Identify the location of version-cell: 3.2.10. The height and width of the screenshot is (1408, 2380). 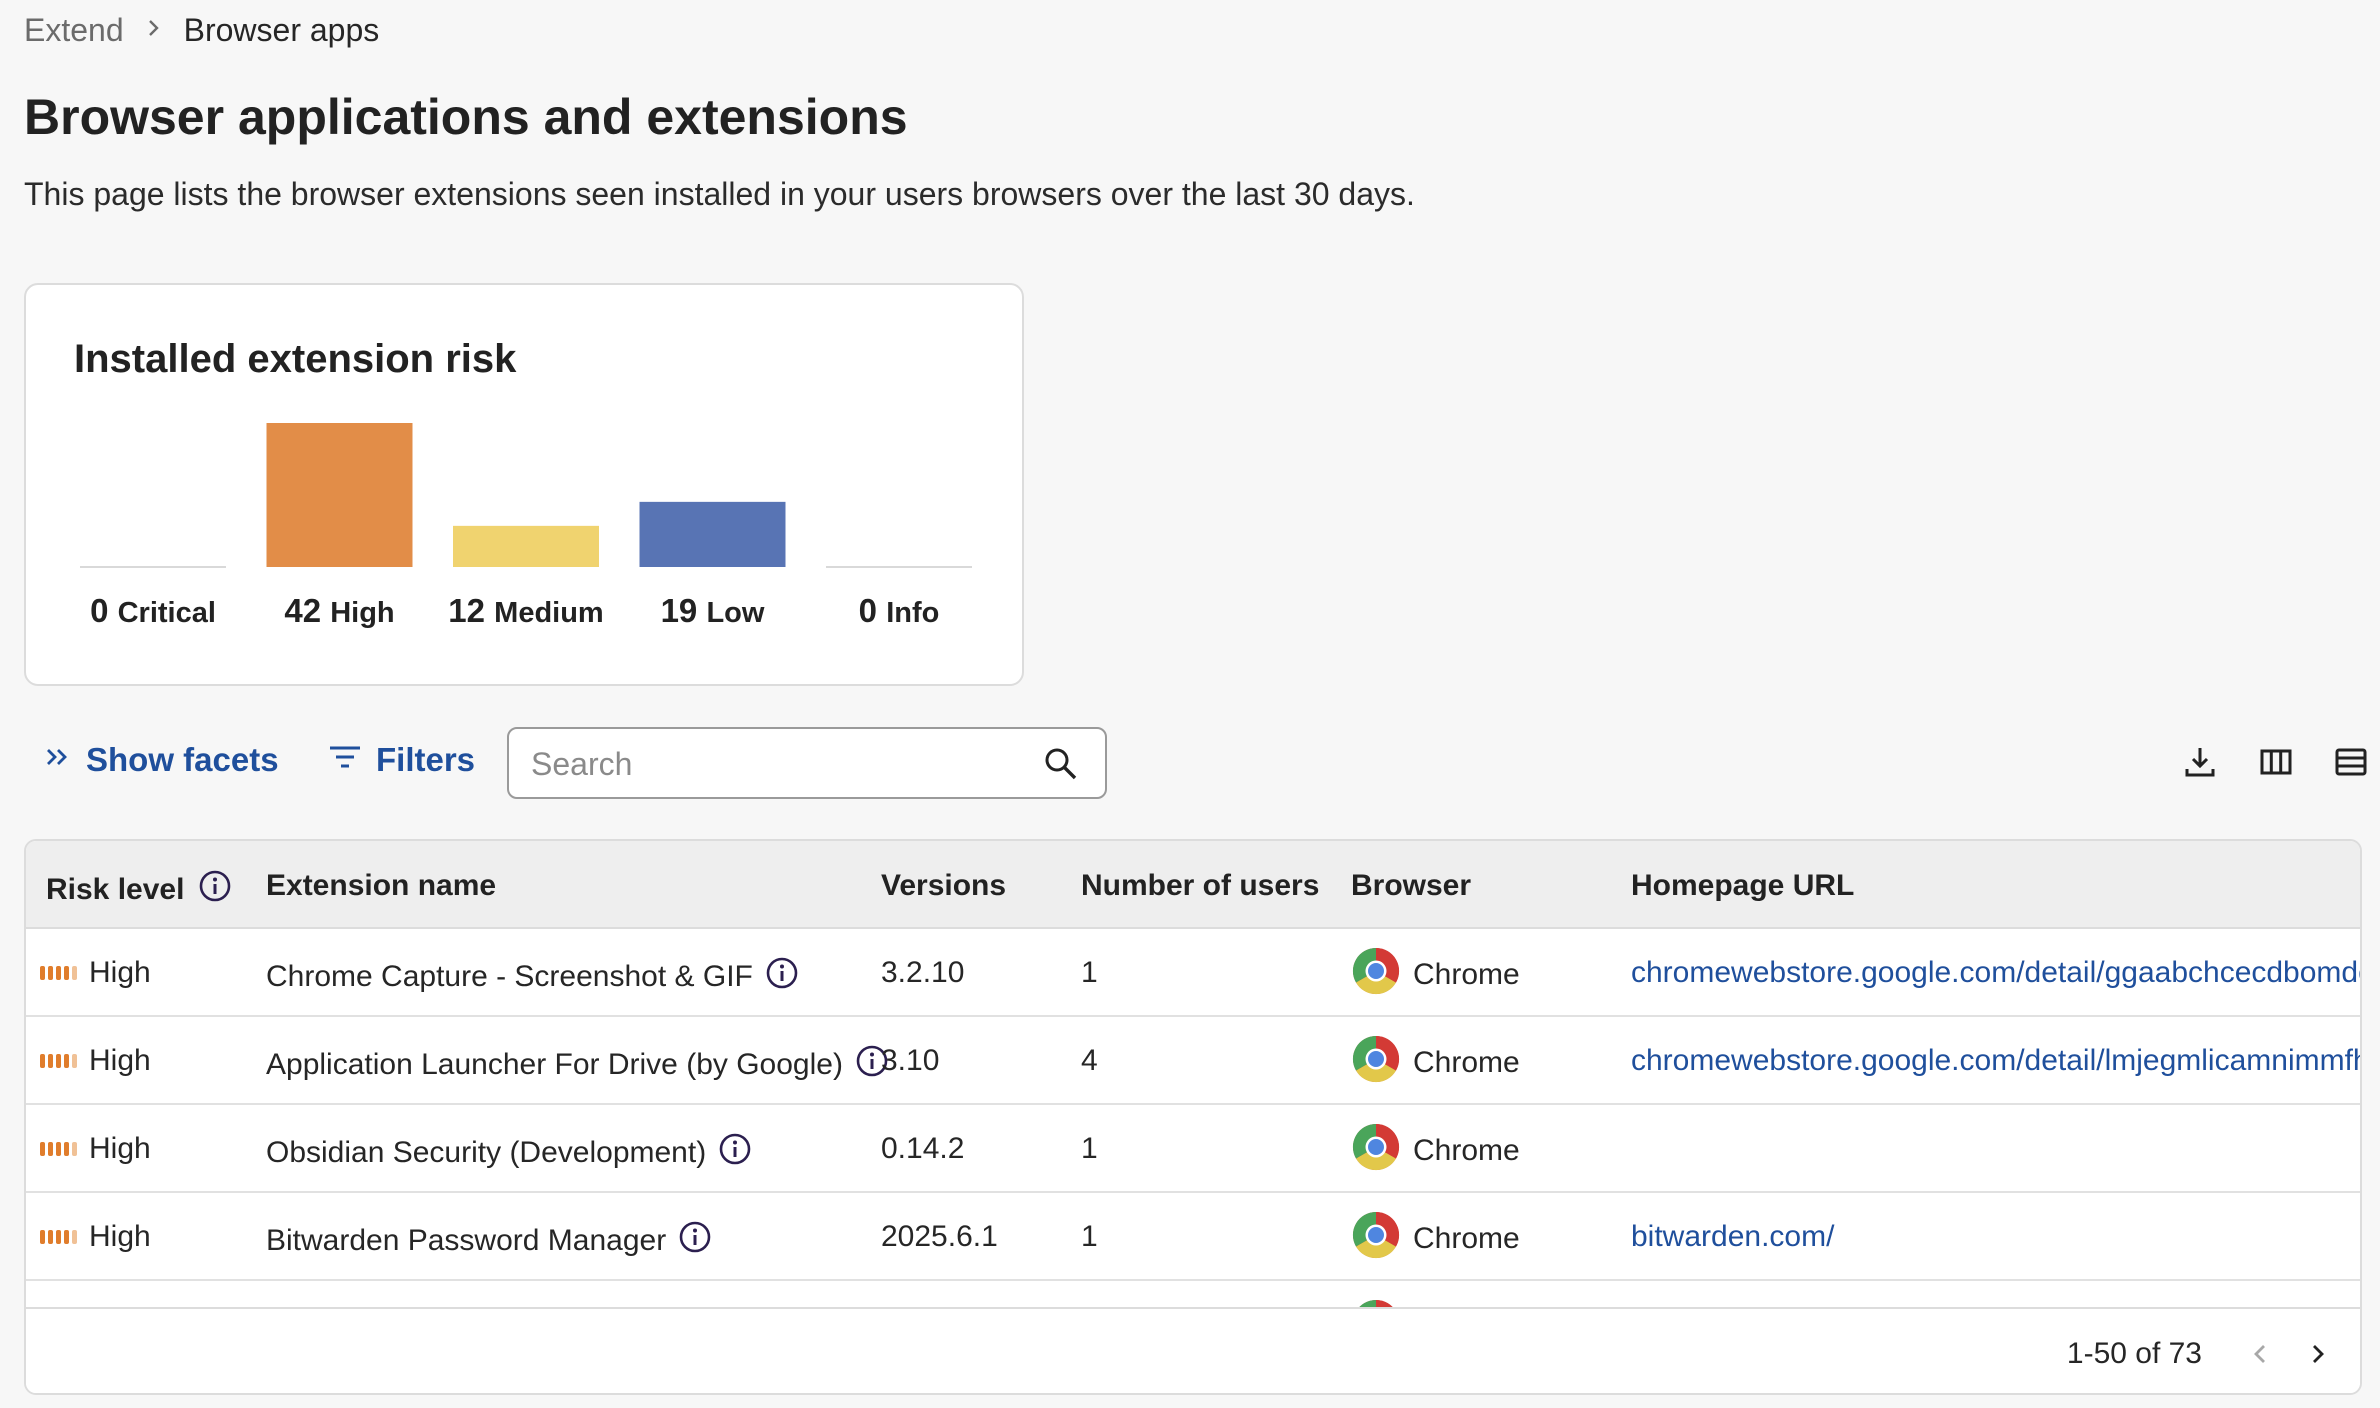
(923, 972).